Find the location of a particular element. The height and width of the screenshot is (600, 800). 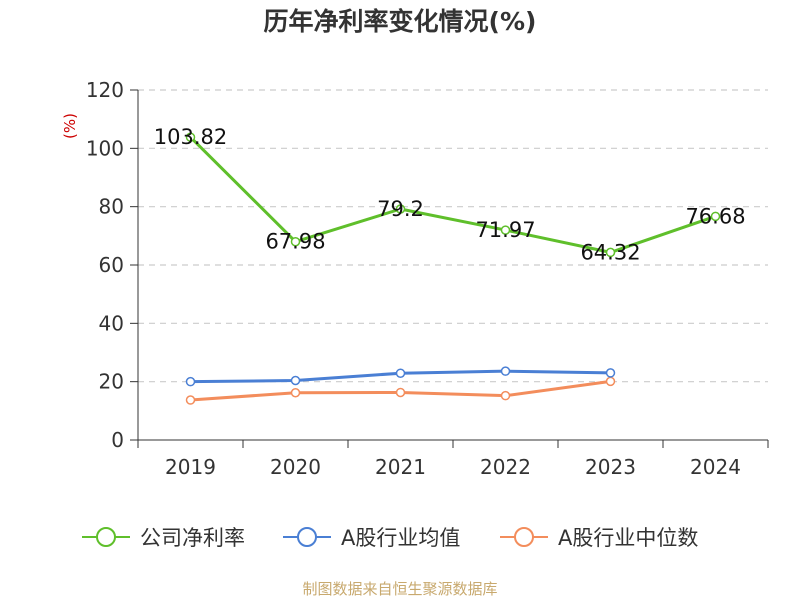

series-line is located at coordinates (452, 195).